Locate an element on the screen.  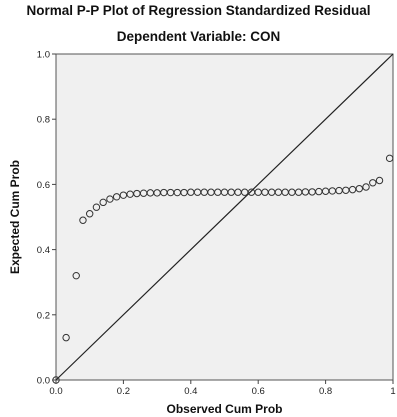
y-tick-label: 0.4 is located at coordinates (43, 250).